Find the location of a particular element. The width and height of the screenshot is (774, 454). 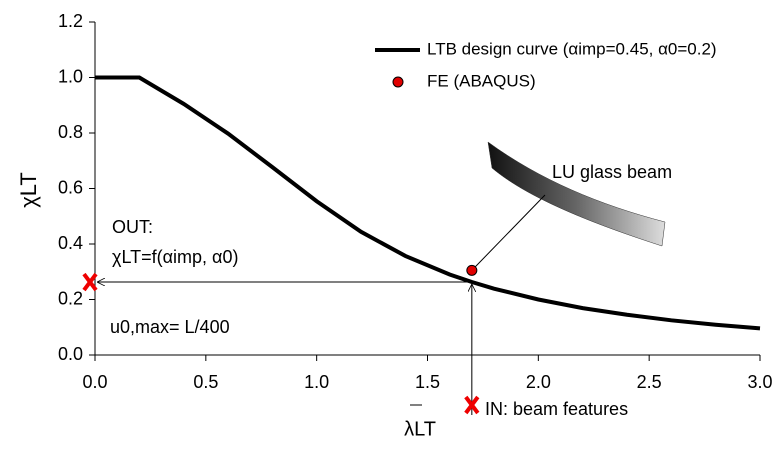

x-axis-label: λLT is located at coordinates (420, 429).